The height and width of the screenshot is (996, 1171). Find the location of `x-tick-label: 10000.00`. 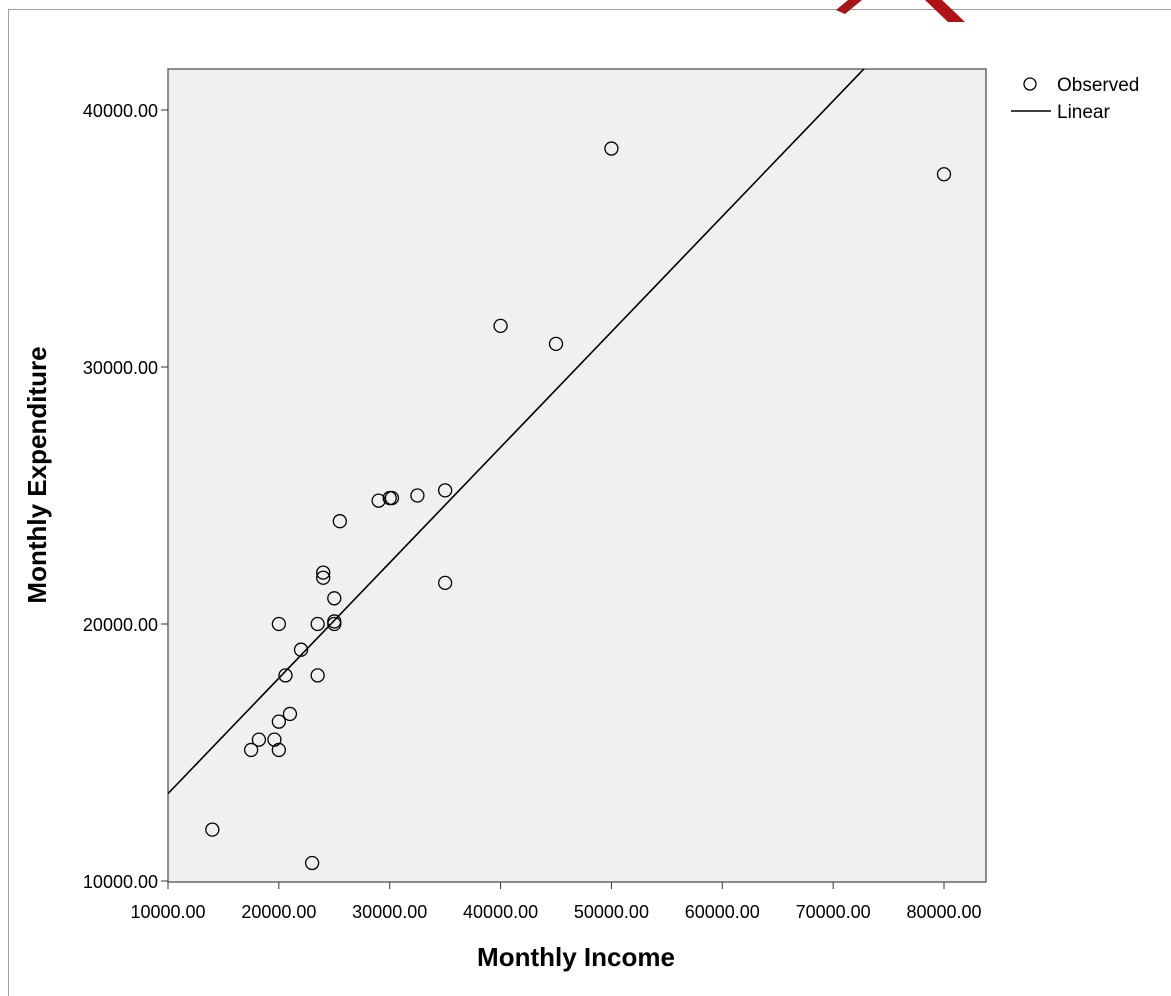

x-tick-label: 10000.00 is located at coordinates (167, 912).